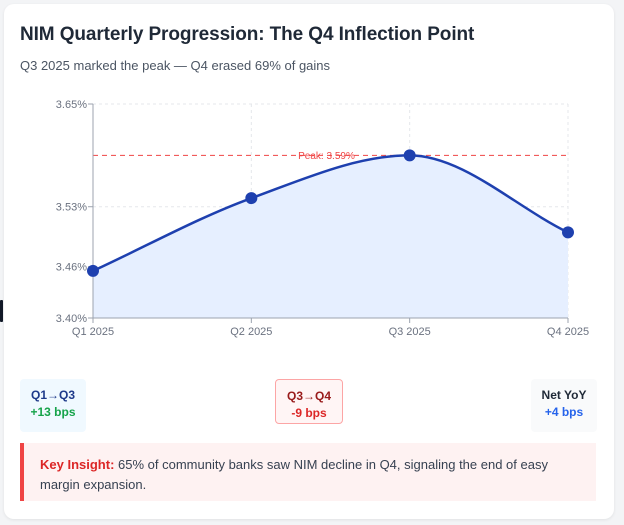  Describe the element at coordinates (410, 332) in the screenshot. I see `x-tick-label: Q3 2025` at that location.